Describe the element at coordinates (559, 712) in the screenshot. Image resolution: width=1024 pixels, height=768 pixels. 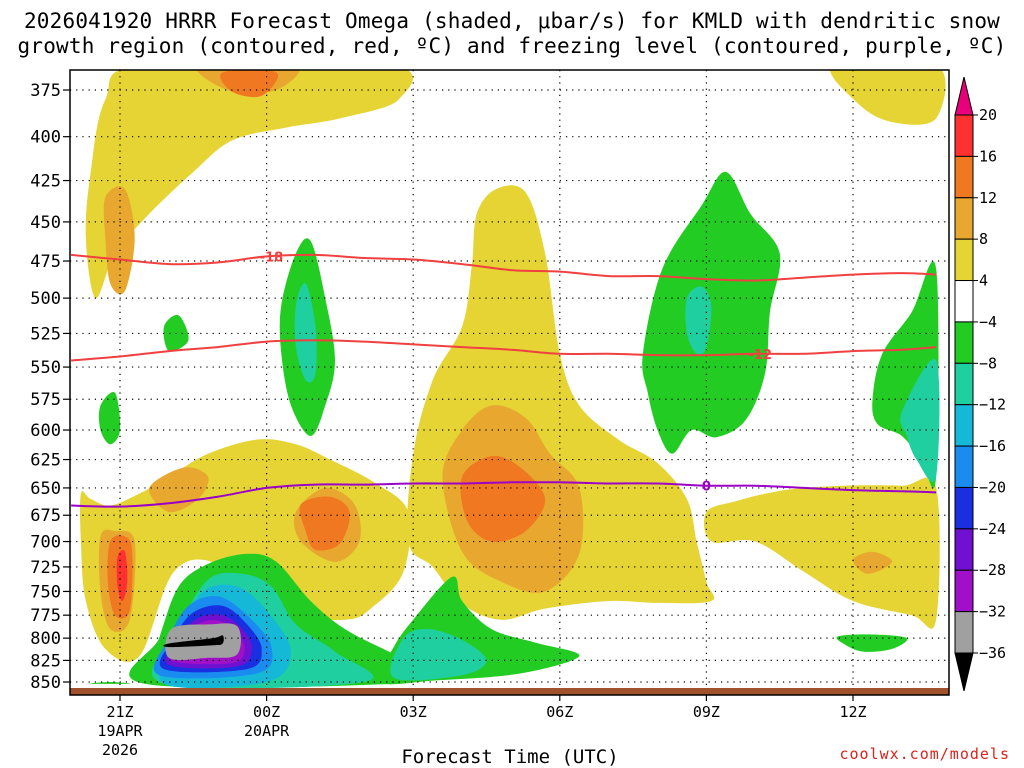
I see `x-tick-label: 06Z` at that location.